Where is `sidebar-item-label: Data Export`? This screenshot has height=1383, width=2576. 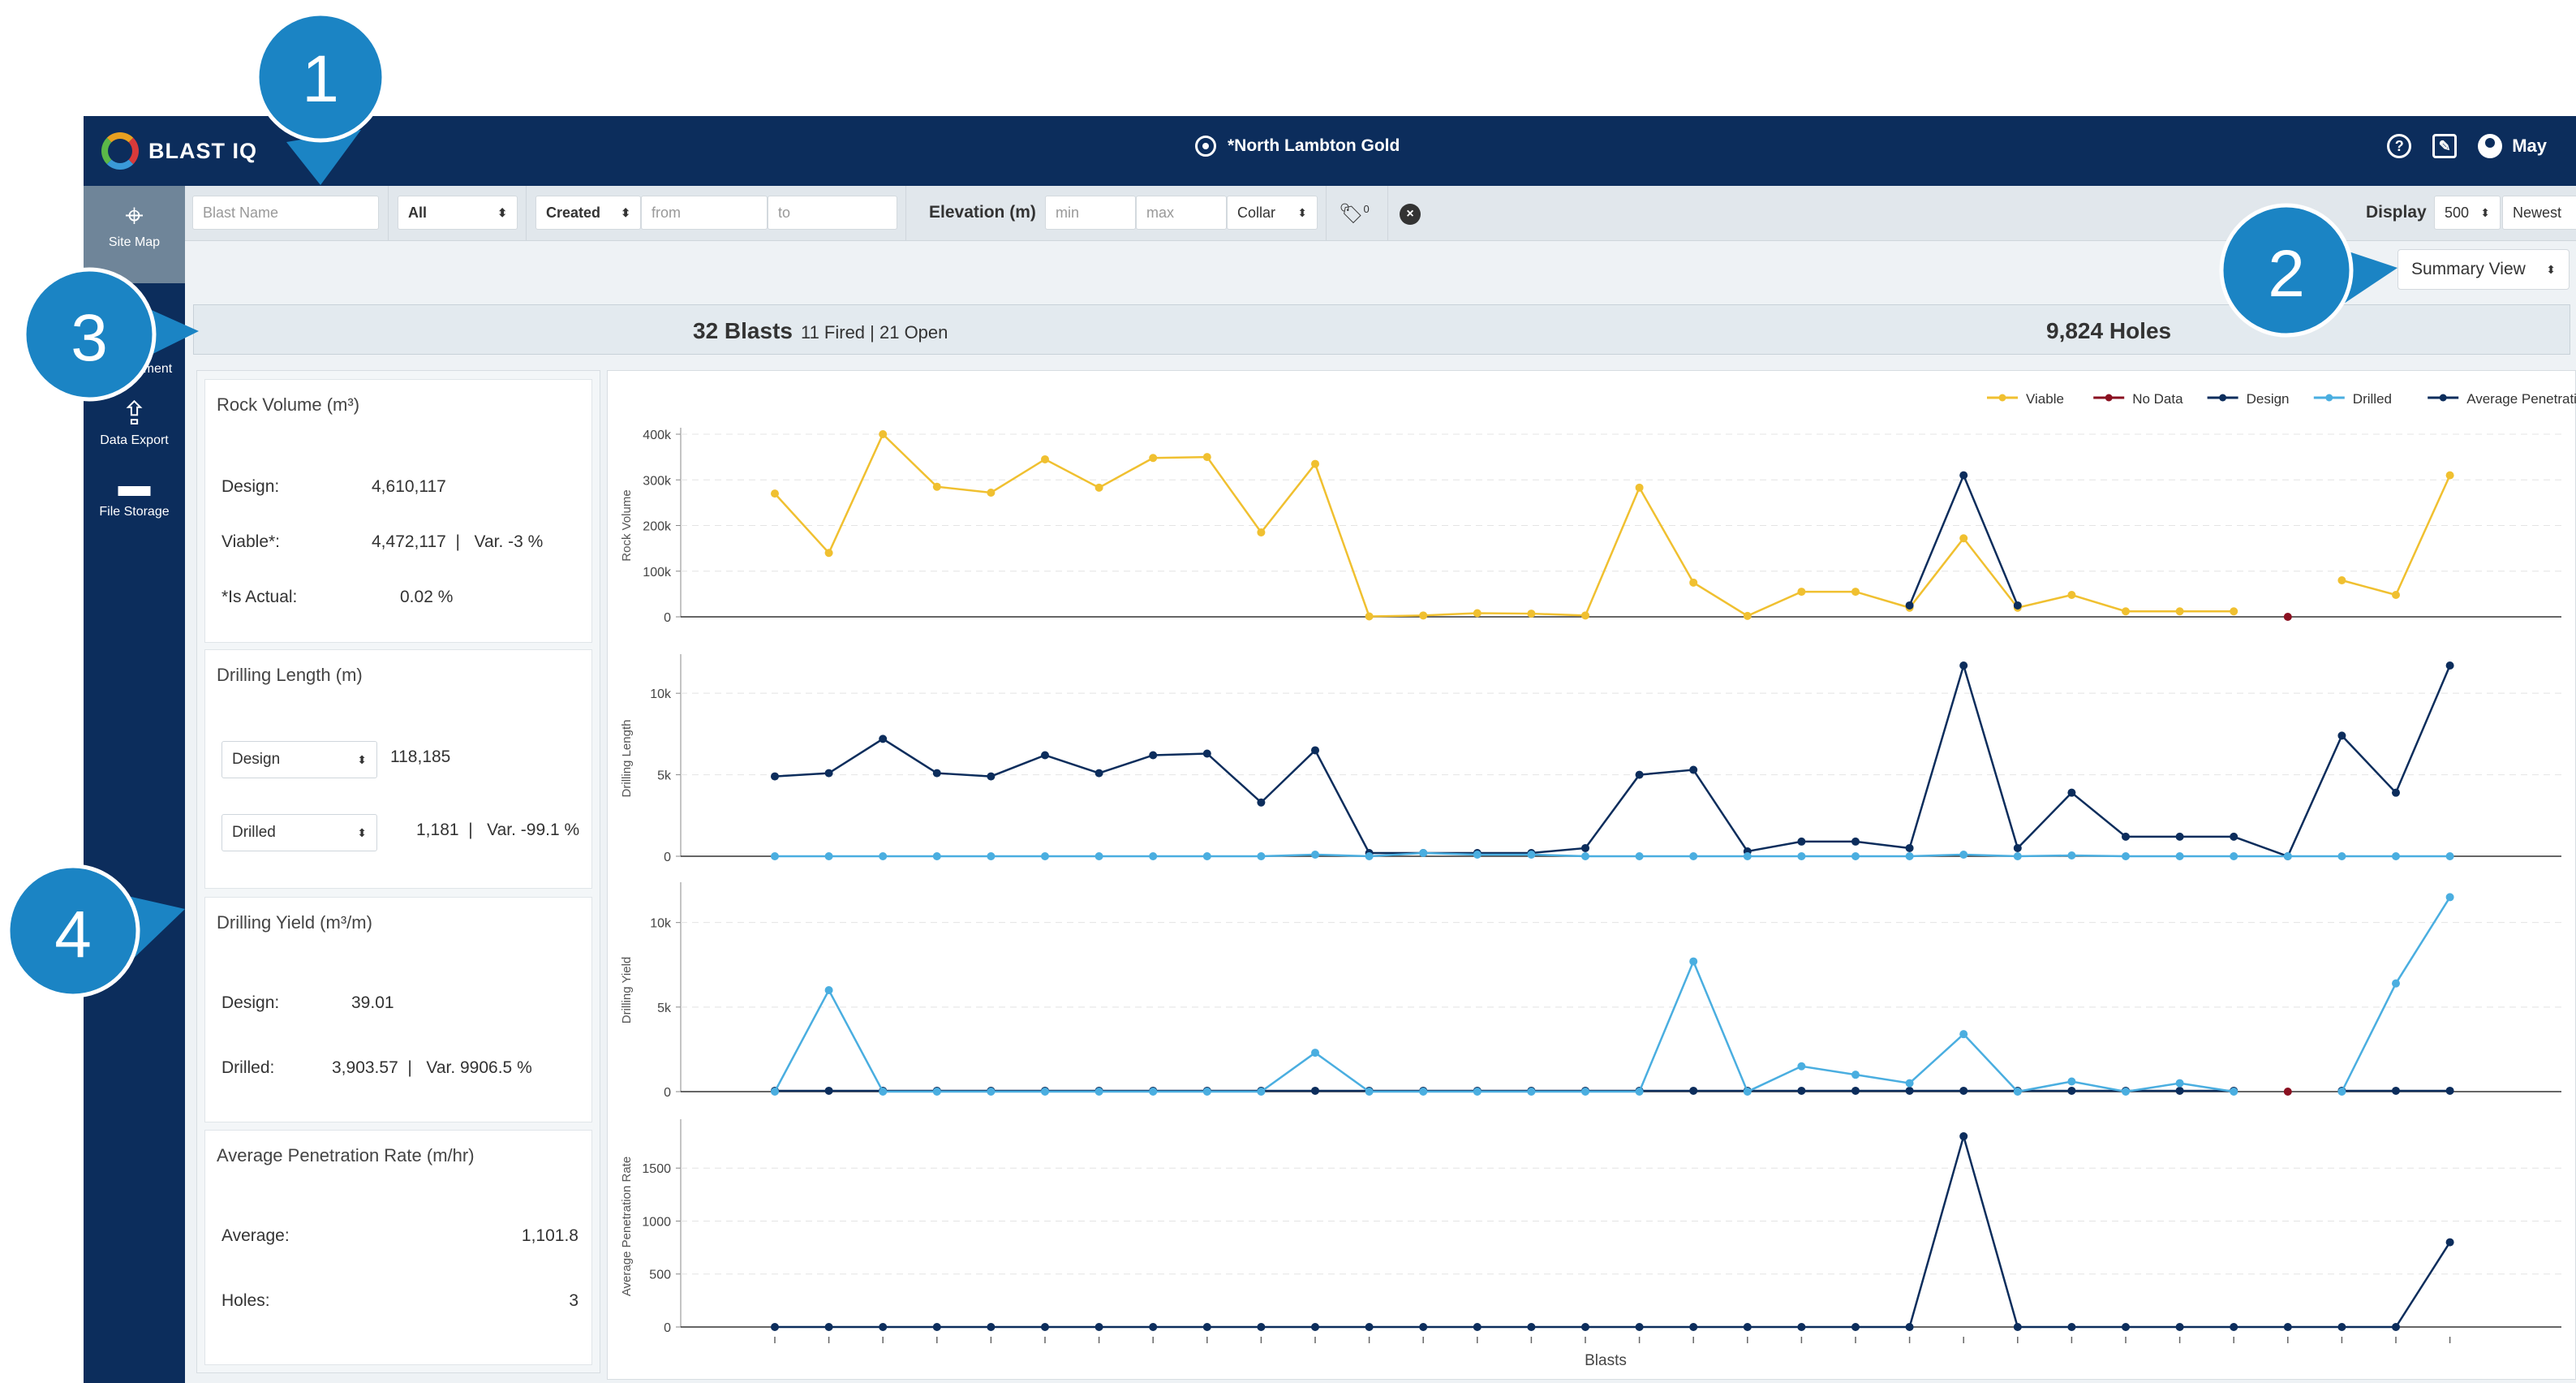 sidebar-item-label: Data Export is located at coordinates (134, 440).